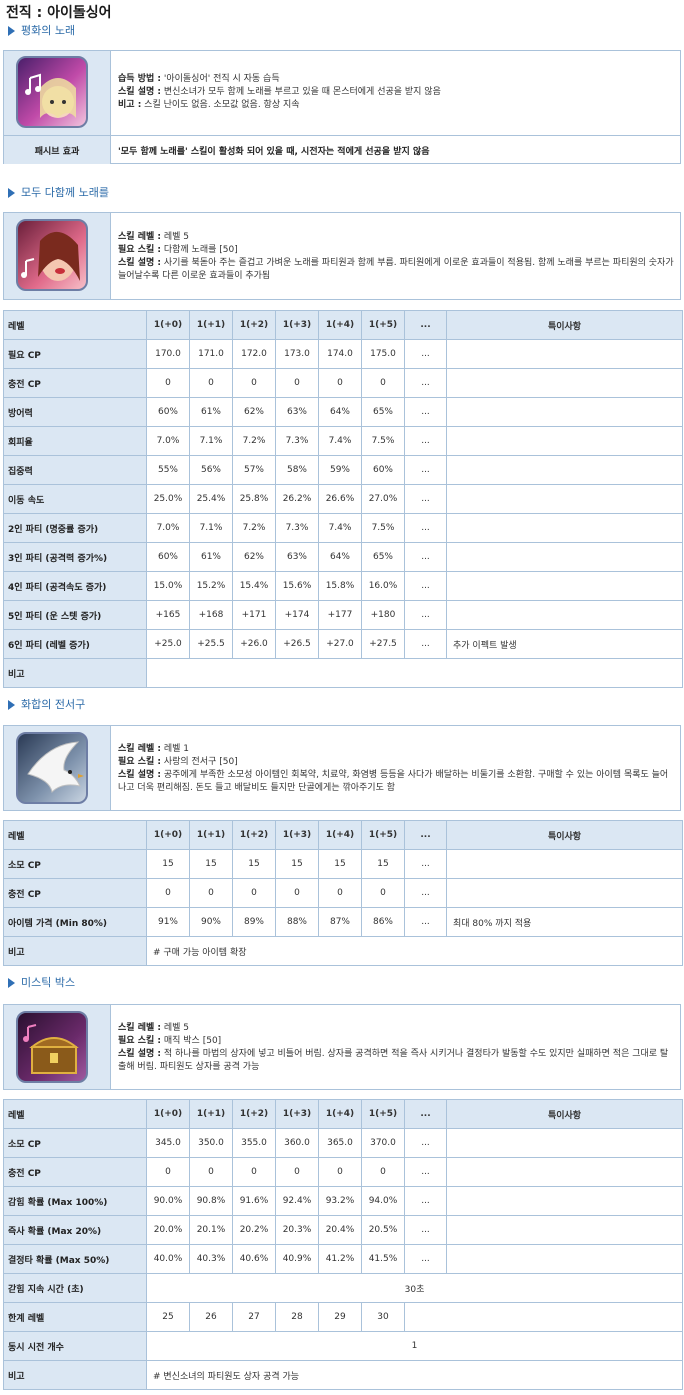 The image size is (684, 1395). I want to click on row-label: 6인 파티 (레벨 증가), so click(75, 644).